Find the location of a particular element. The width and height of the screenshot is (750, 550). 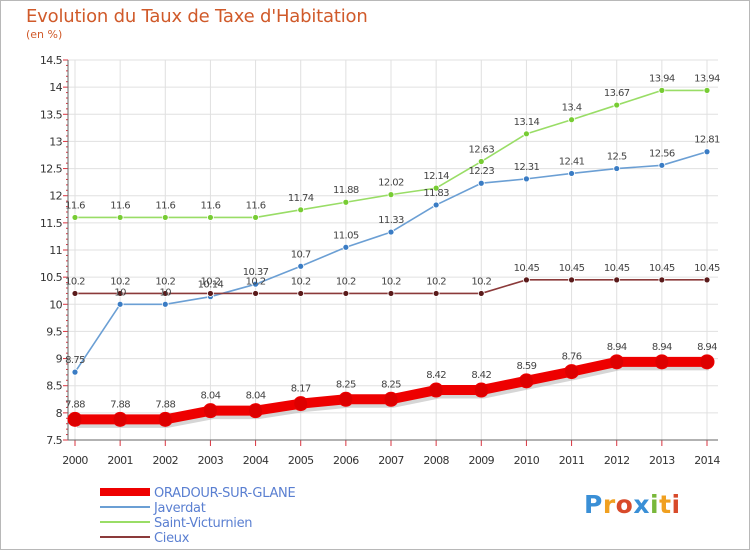

data-label-javerdat: 12.81 is located at coordinates (707, 140).